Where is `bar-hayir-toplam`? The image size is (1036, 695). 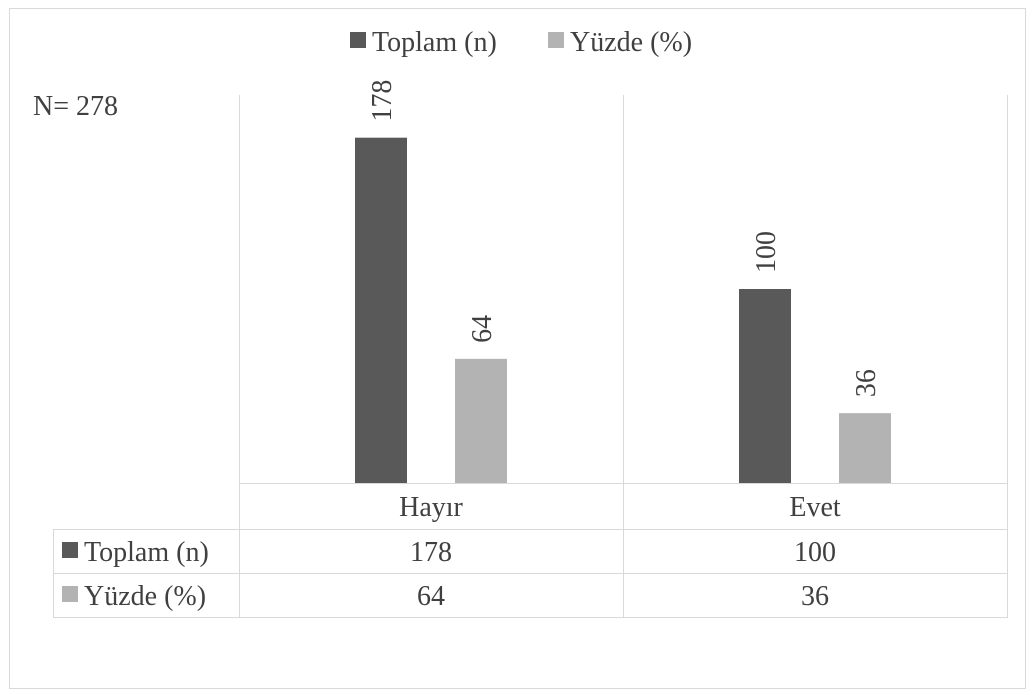 bar-hayir-toplam is located at coordinates (381, 310).